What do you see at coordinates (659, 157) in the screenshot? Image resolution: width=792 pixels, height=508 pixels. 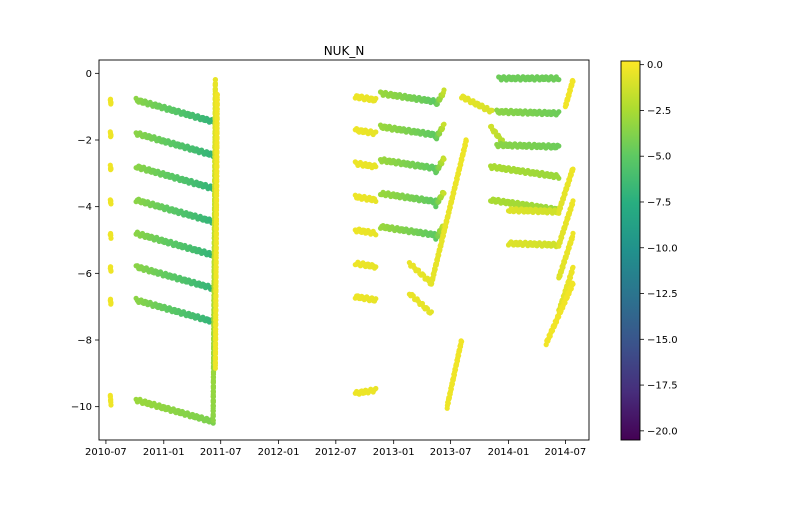 I see `colorbar-tick-label: −5.0` at bounding box center [659, 157].